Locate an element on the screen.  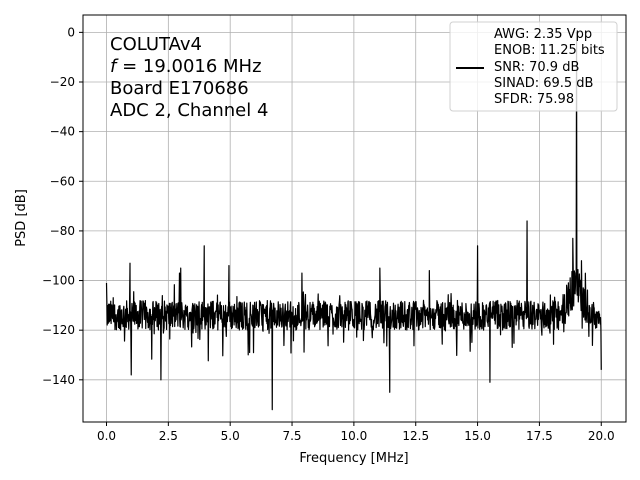
annotation-board: Board E170686 is located at coordinates (179, 88).